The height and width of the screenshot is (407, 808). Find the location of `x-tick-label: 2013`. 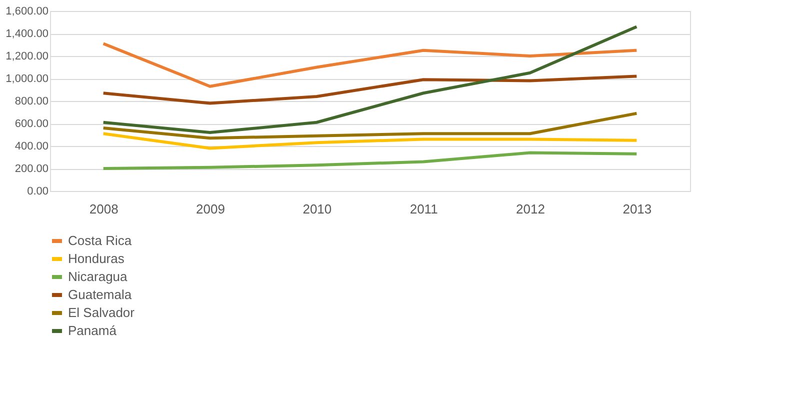

x-tick-label: 2013 is located at coordinates (637, 209).